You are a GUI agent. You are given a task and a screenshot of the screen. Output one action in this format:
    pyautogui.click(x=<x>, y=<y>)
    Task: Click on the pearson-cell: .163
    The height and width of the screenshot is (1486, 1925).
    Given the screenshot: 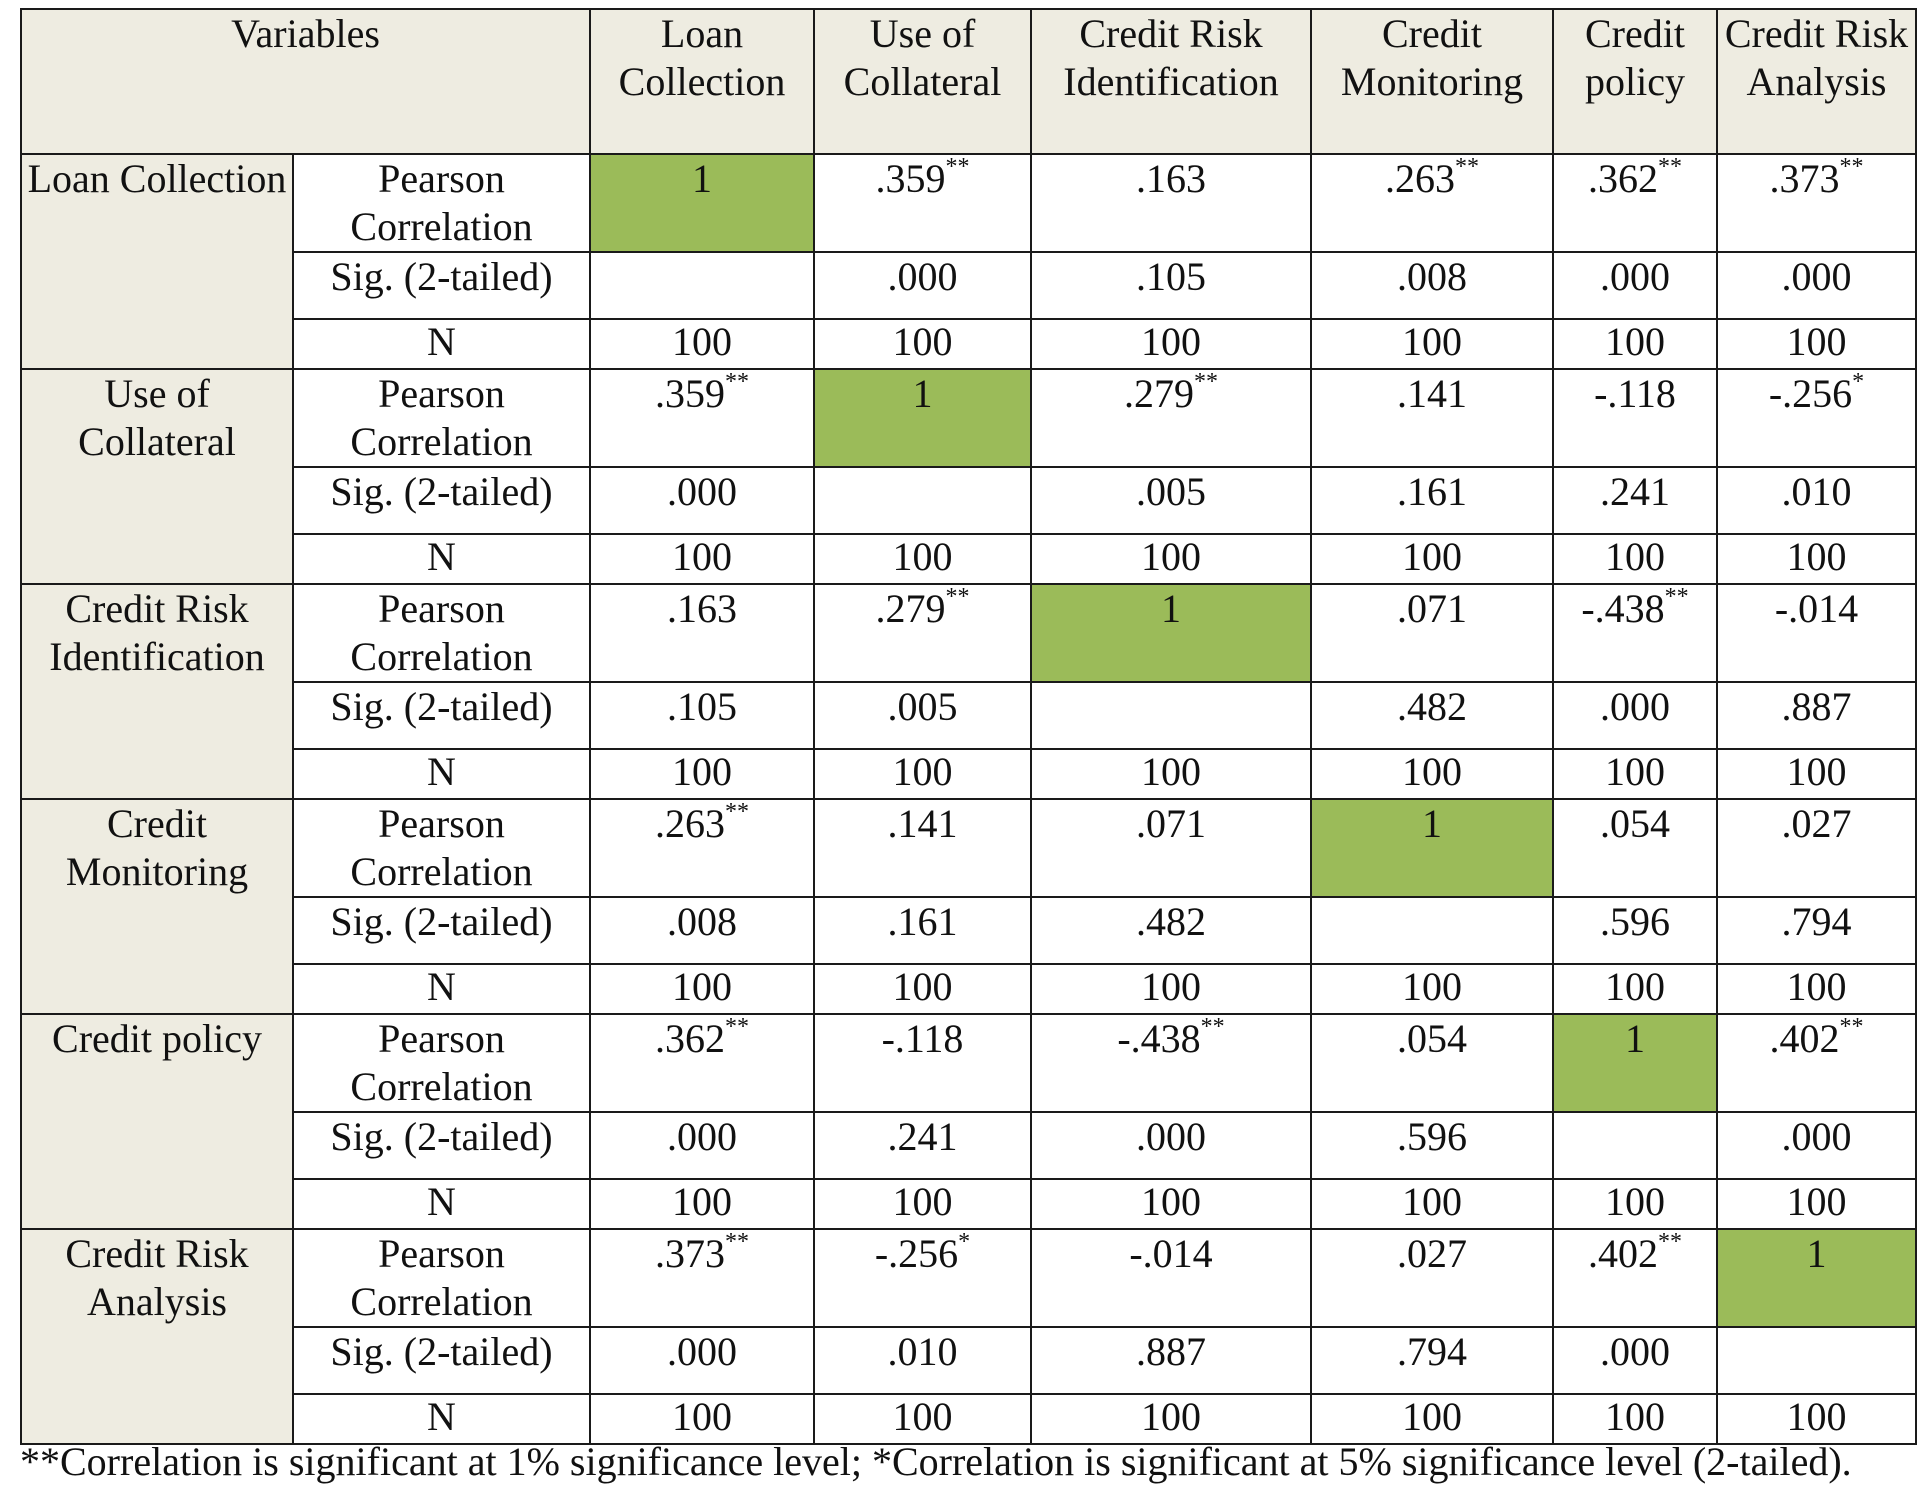 What is the action you would take?
    pyautogui.click(x=1171, y=203)
    